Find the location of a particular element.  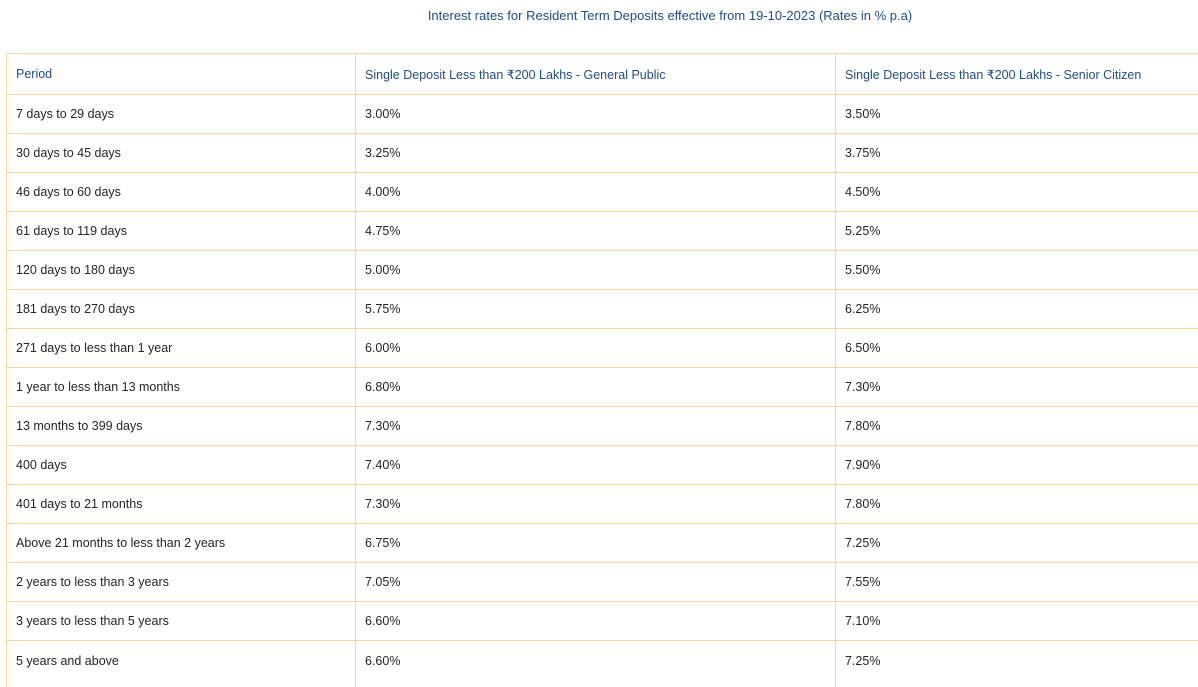

period-cell: 401 days to 21 months is located at coordinates (181, 504).